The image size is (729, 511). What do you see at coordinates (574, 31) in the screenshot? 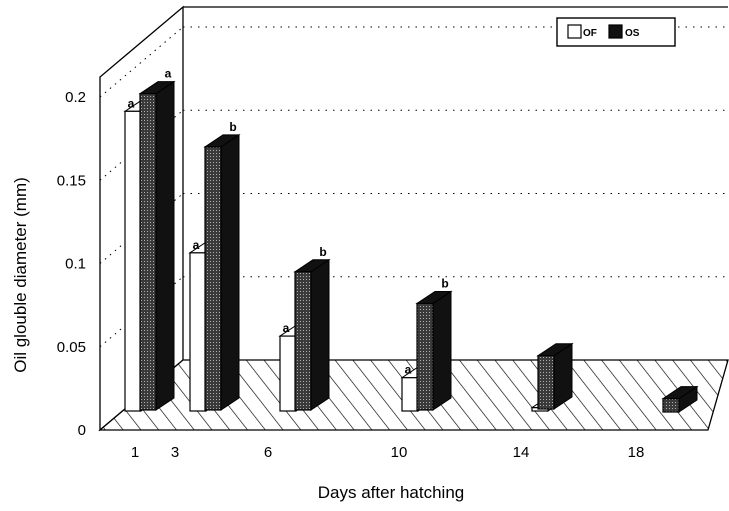
I see `legend-swatch-of` at bounding box center [574, 31].